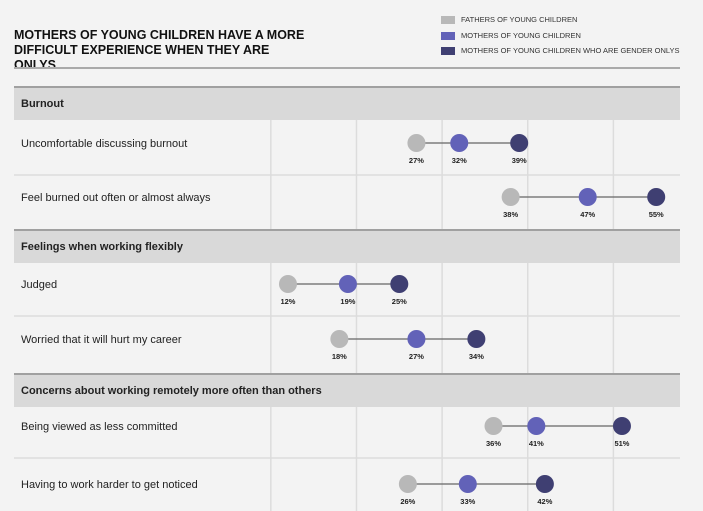 The height and width of the screenshot is (511, 703). I want to click on legend-item-fathers: FATHERS OF YOUNG CHILDREN, so click(509, 19).